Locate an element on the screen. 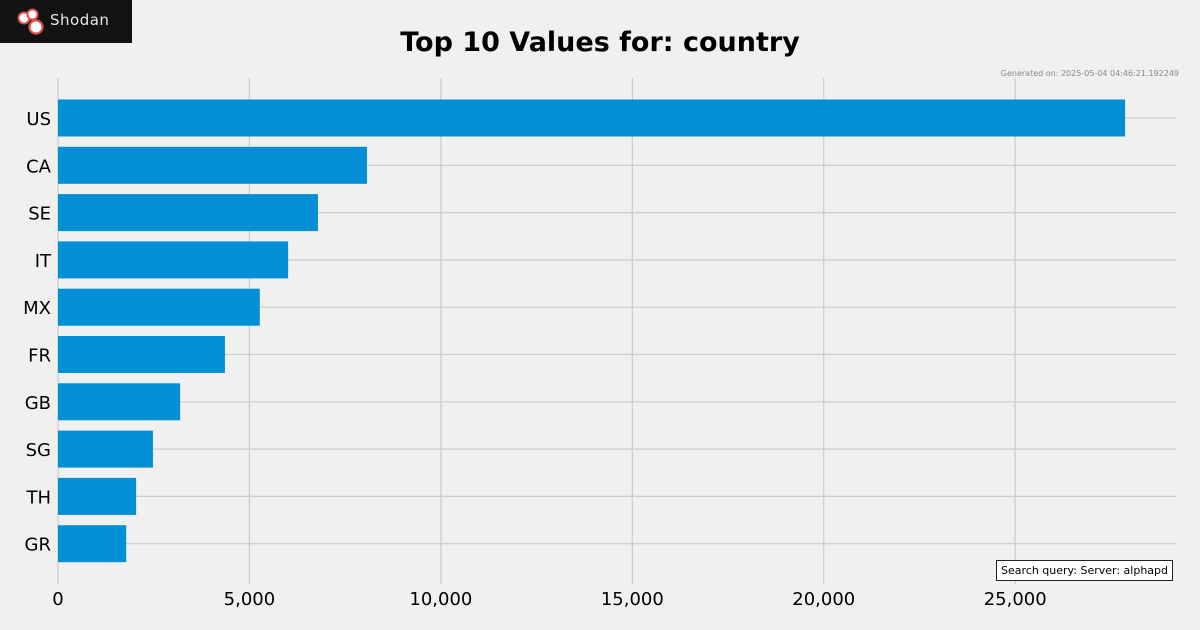 Image resolution: width=1200 pixels, height=630 pixels. x-tick-label: 20,000 is located at coordinates (823, 599).